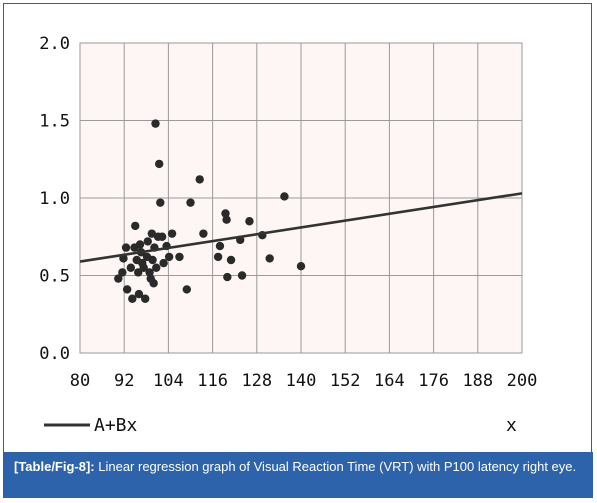  I want to click on legend-label: A+Bx, so click(116, 425).